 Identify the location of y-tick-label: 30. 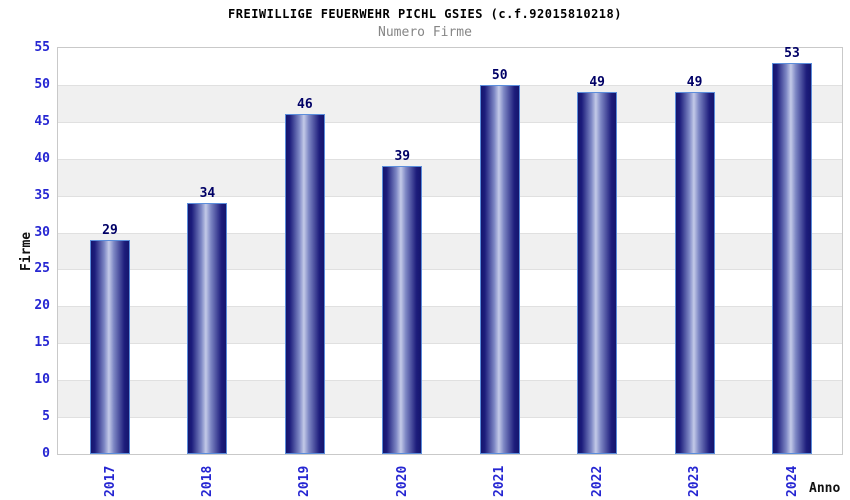
(42, 232).